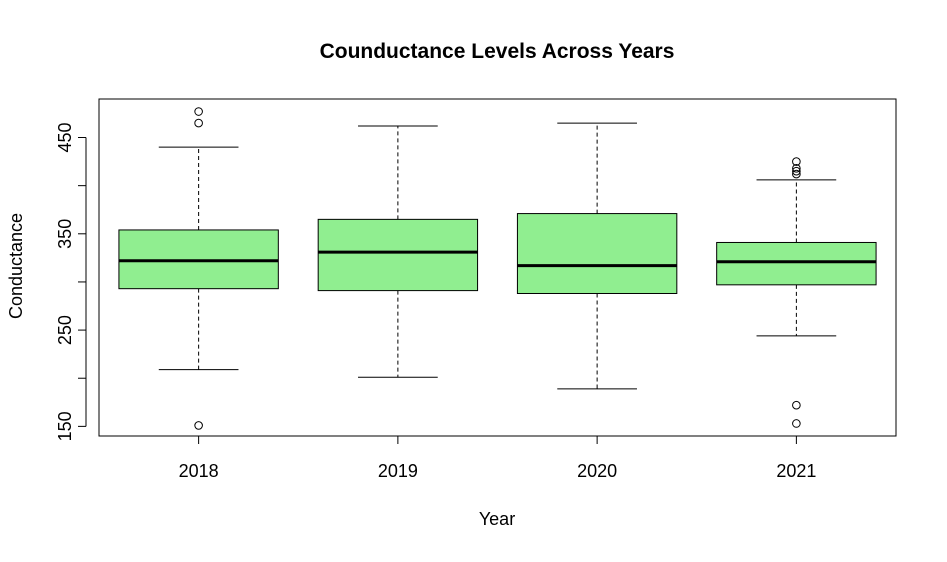 The image size is (947, 562). What do you see at coordinates (398, 471) in the screenshot?
I see `x-tick-label: 2019` at bounding box center [398, 471].